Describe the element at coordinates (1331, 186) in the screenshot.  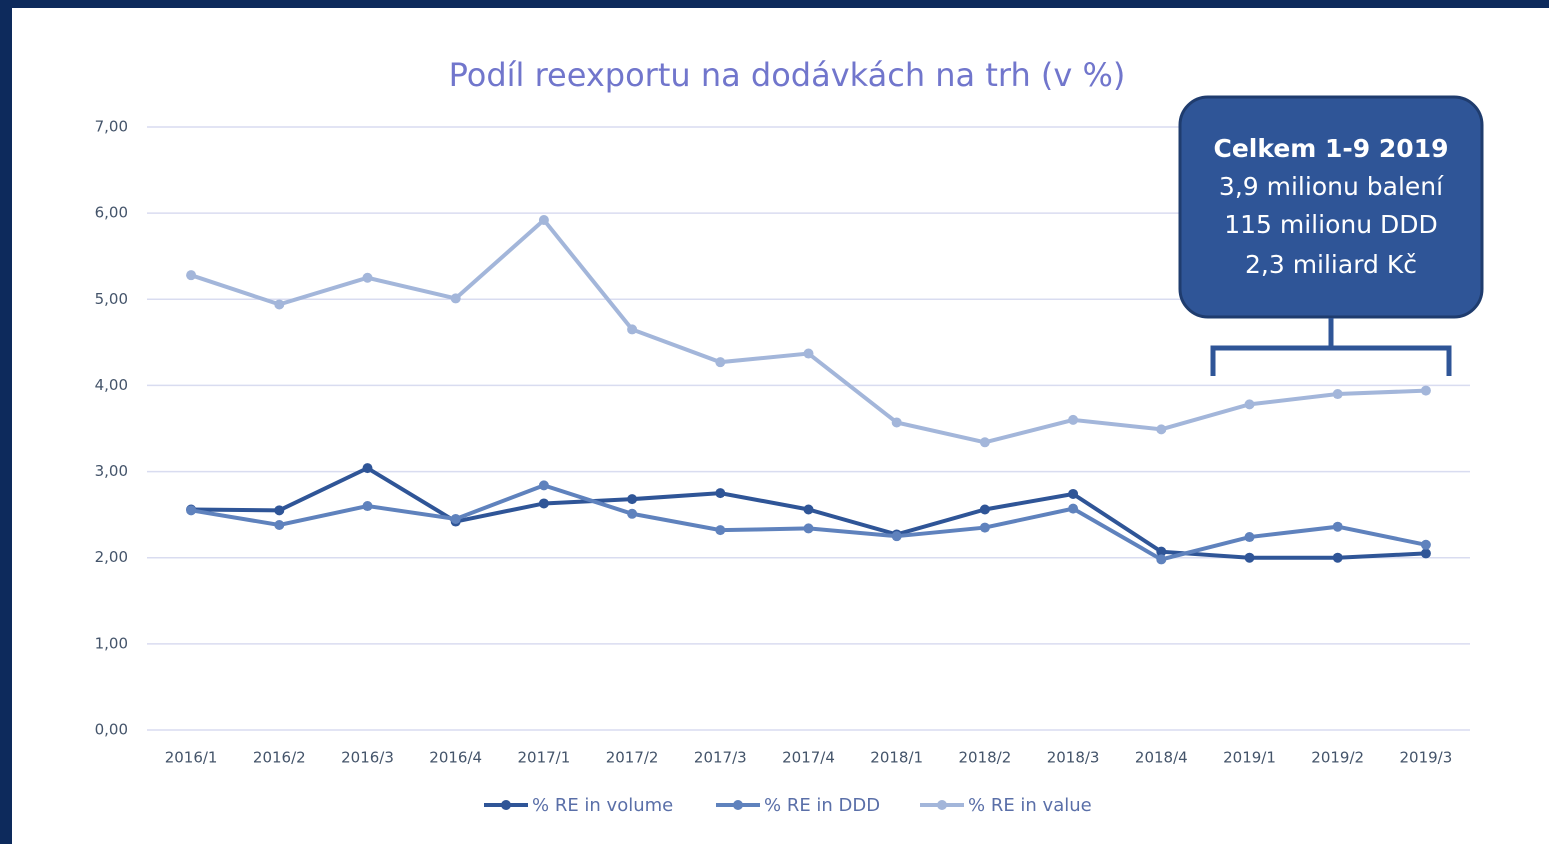
I see `callout-line: 3,9 milionu balení` at that location.